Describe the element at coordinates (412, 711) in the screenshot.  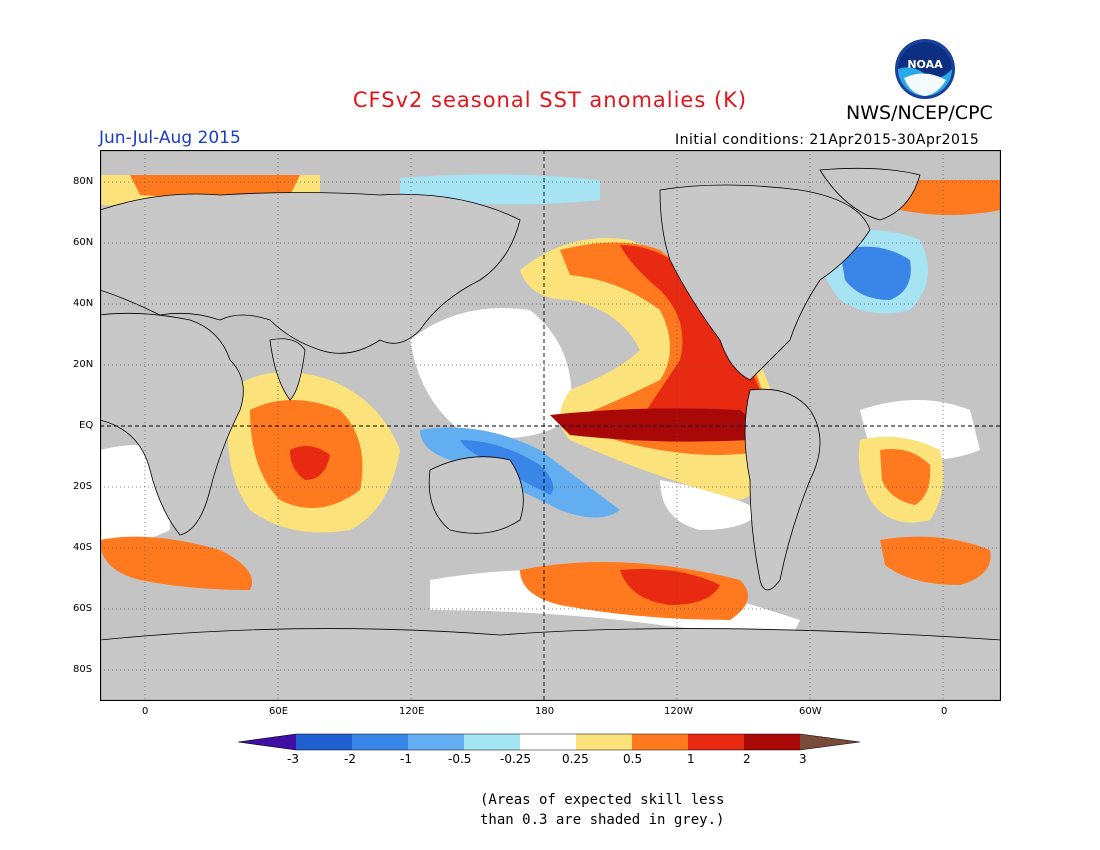
I see `lon-label: 120E` at that location.